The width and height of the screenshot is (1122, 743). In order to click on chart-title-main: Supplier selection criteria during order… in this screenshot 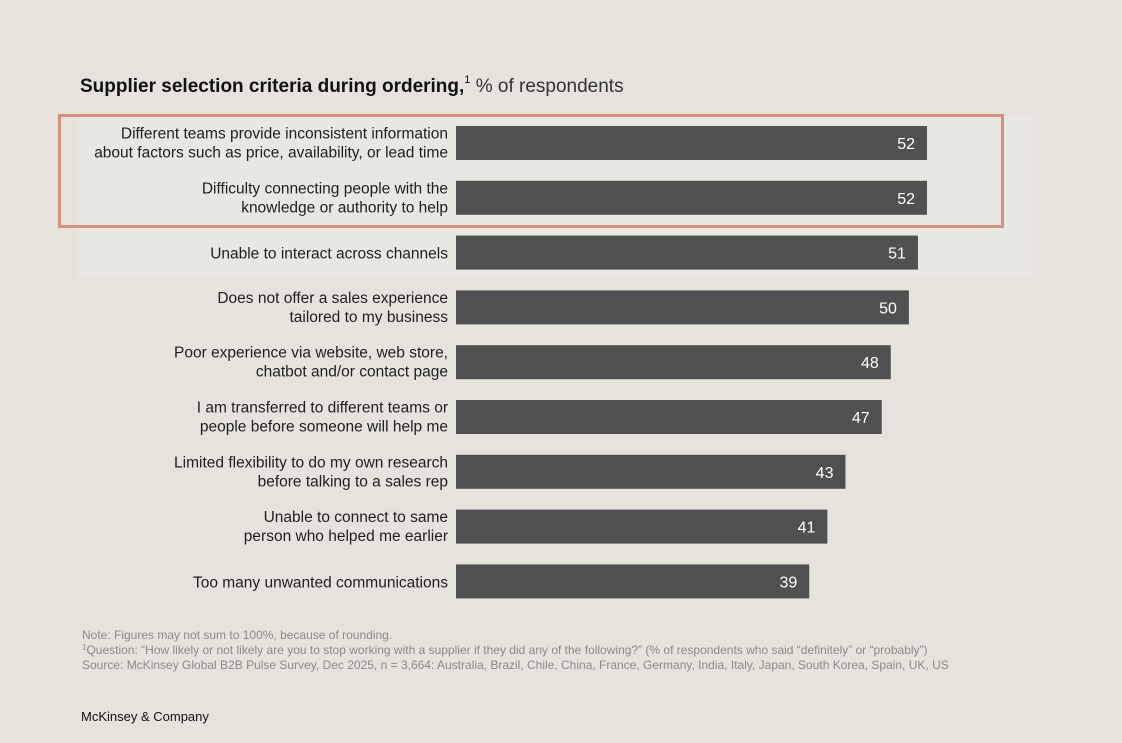, I will do `click(272, 86)`.